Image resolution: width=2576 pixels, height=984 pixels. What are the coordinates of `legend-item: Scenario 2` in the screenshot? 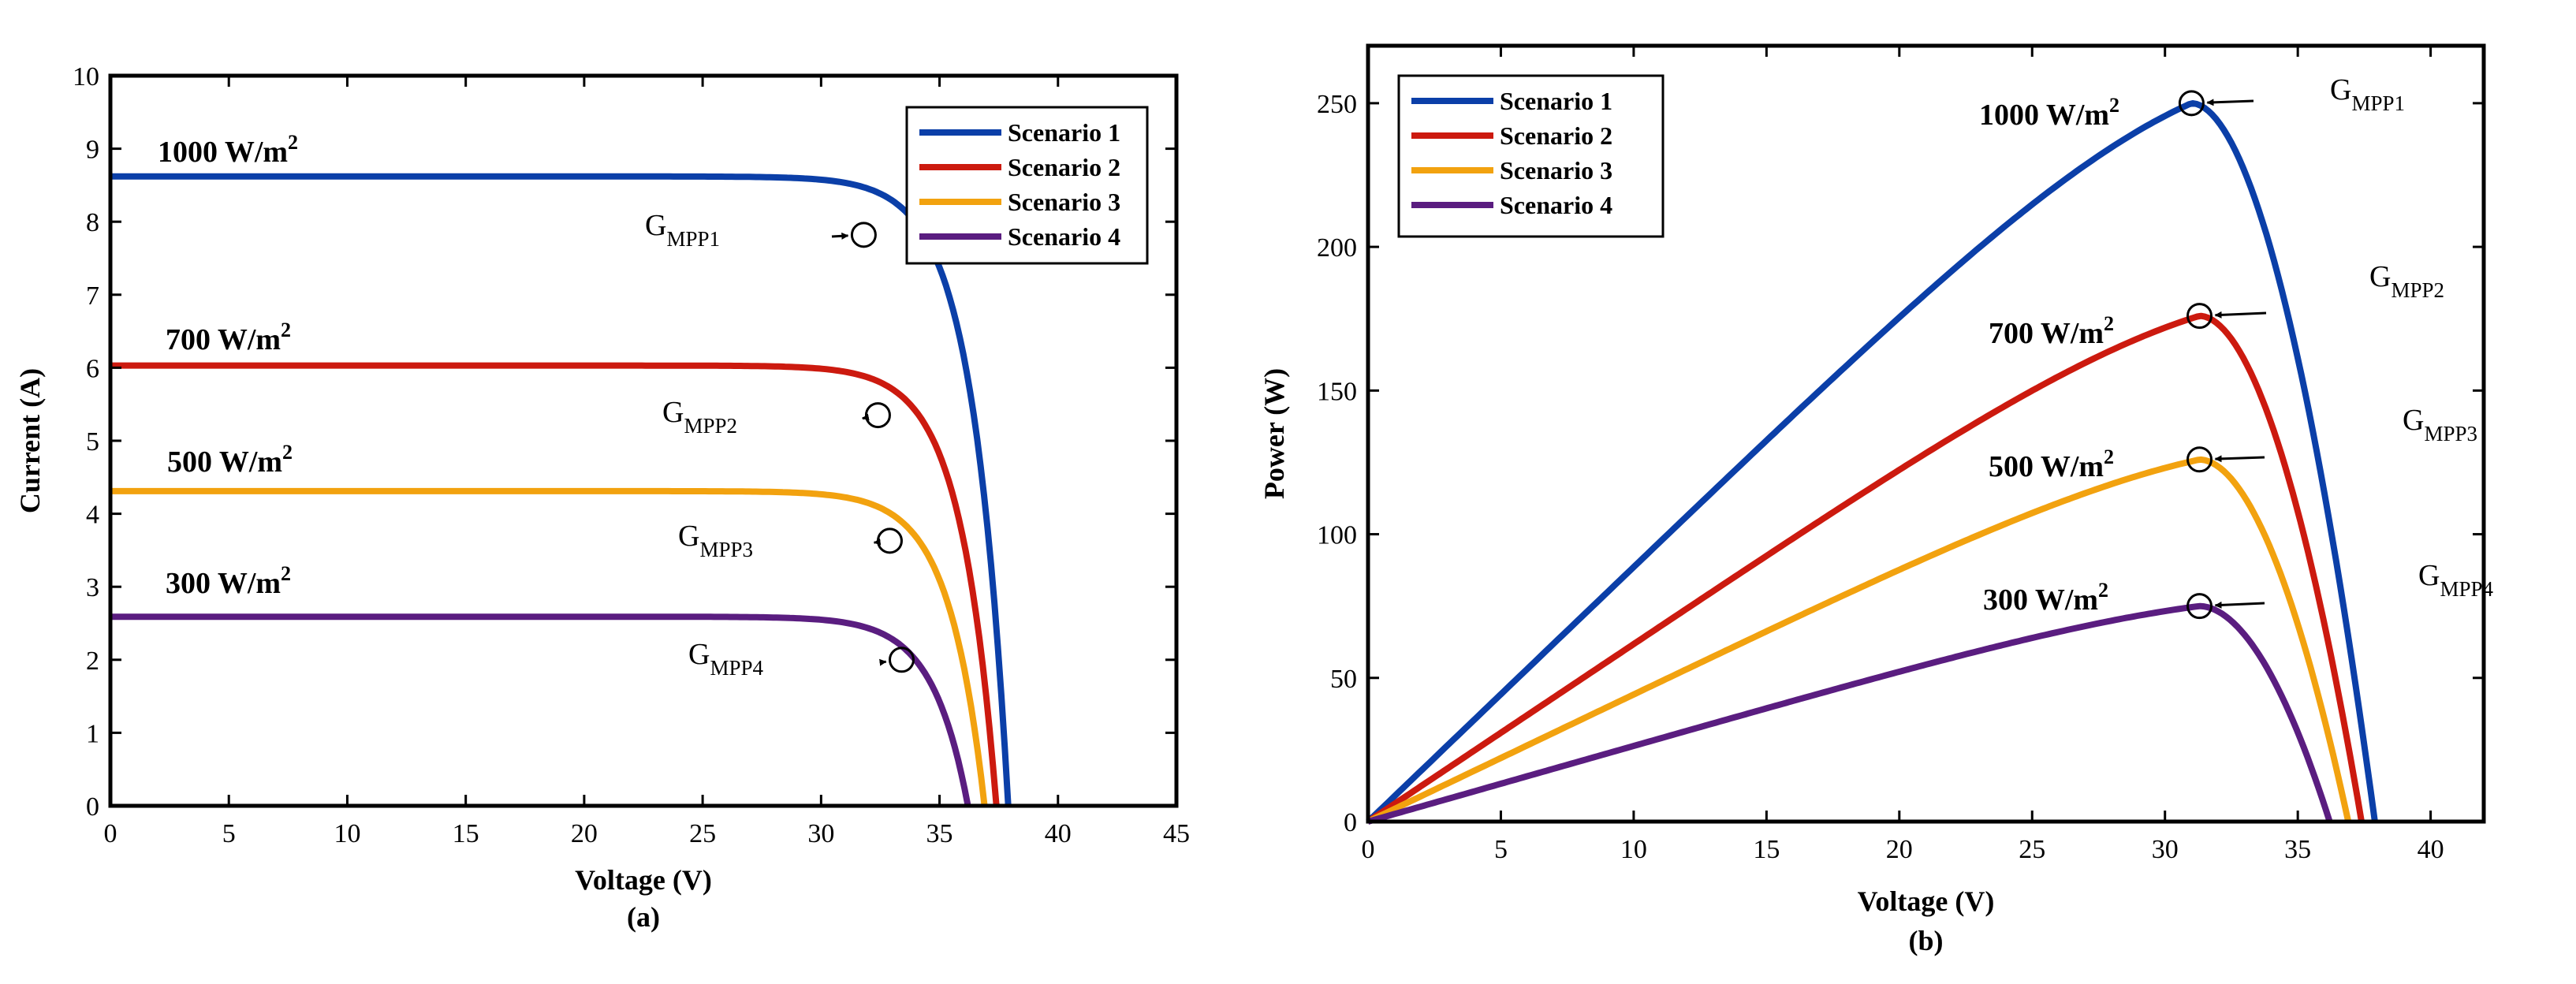 It's located at (1064, 167).